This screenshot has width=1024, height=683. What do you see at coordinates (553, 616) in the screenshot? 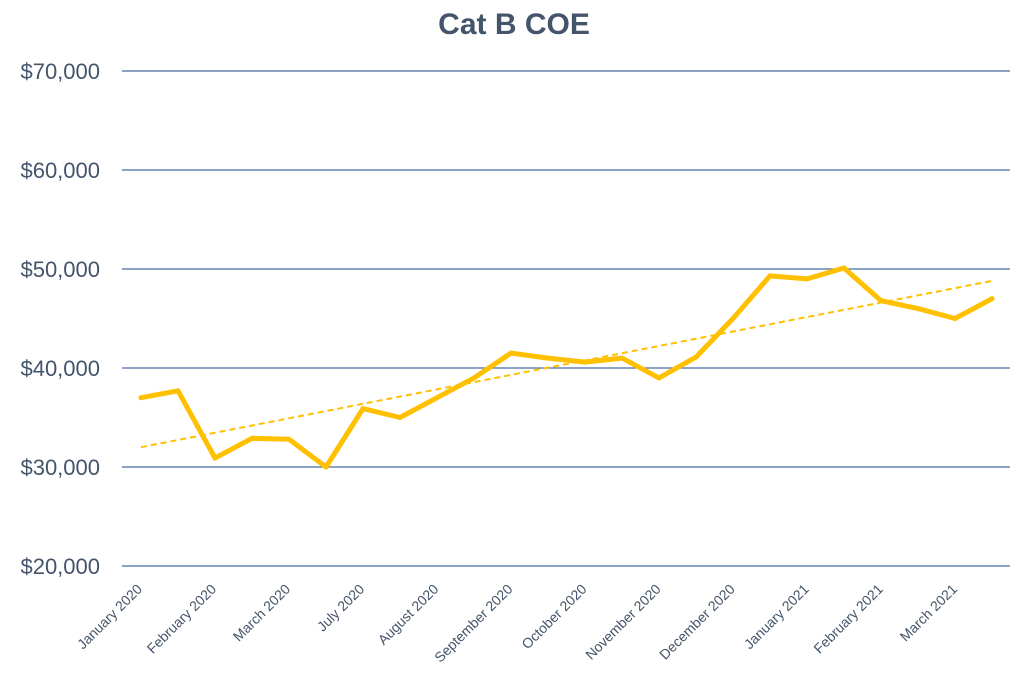
I see `x-tick-label: October 2020` at bounding box center [553, 616].